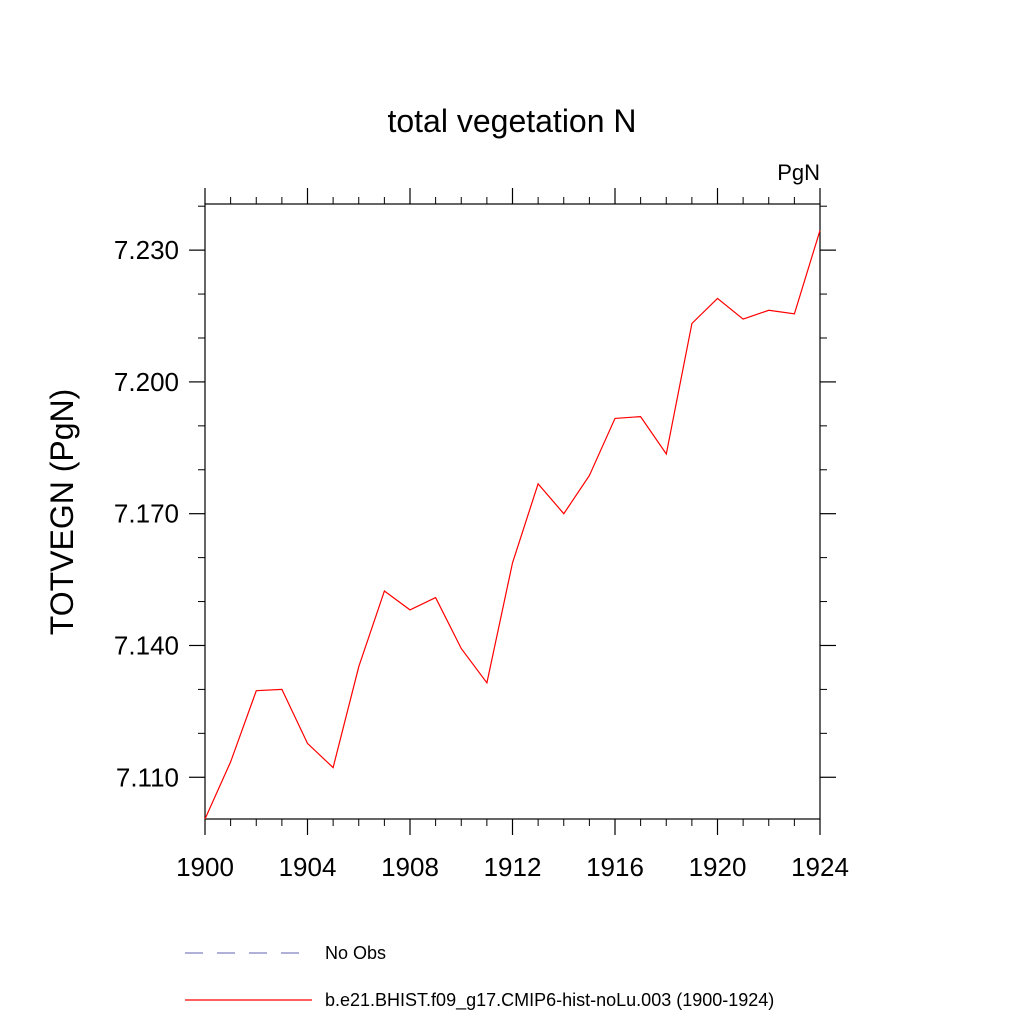 This screenshot has height=1024, width=1024. What do you see at coordinates (205, 867) in the screenshot?
I see `x-tick-label: 1900` at bounding box center [205, 867].